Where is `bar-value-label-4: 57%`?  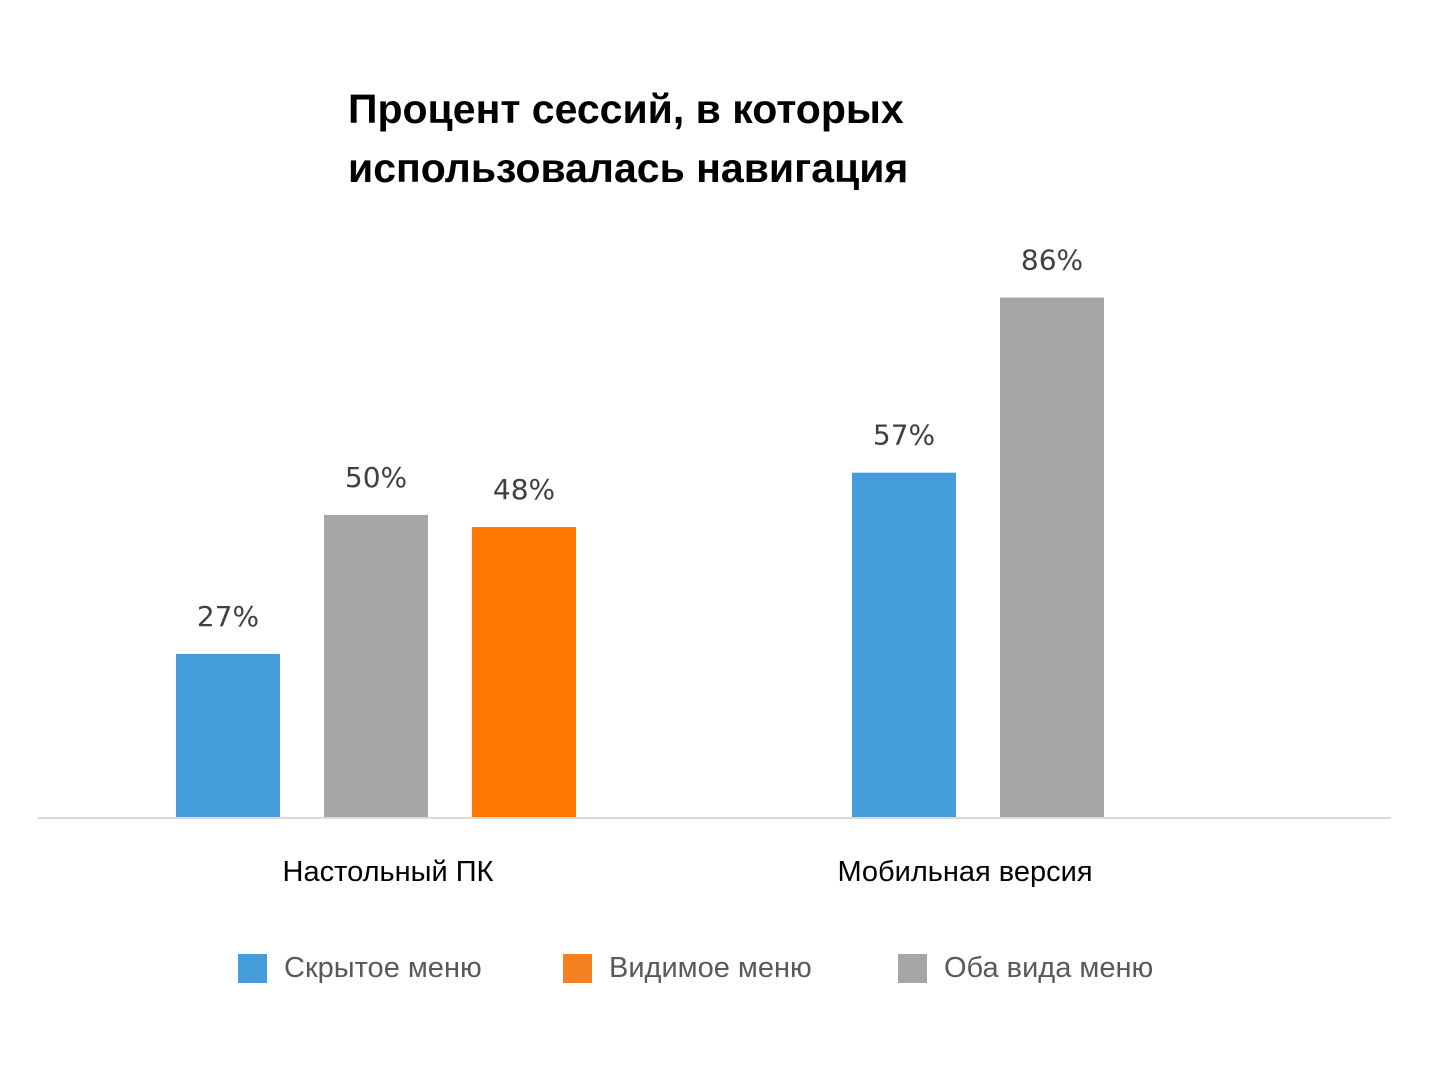 bar-value-label-4: 57% is located at coordinates (904, 435).